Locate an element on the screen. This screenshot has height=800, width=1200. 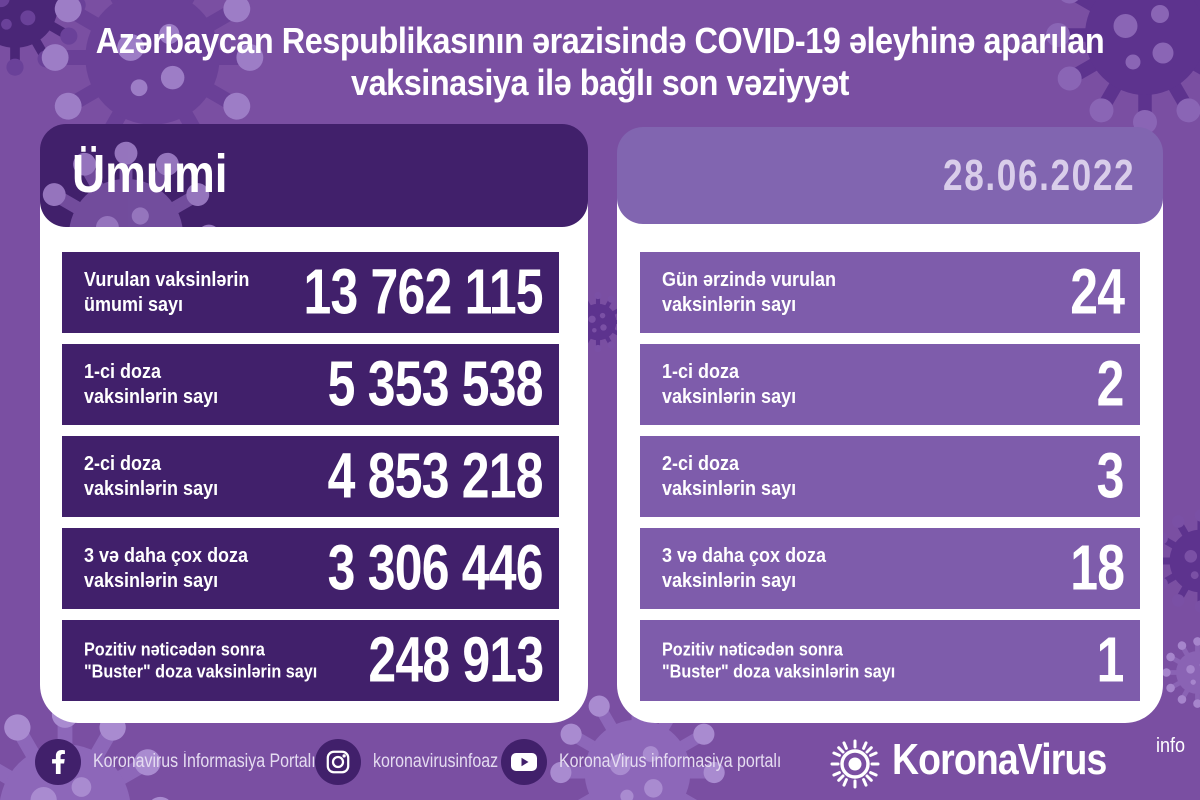
totals-header-label: Ümumi is located at coordinates (150, 173).